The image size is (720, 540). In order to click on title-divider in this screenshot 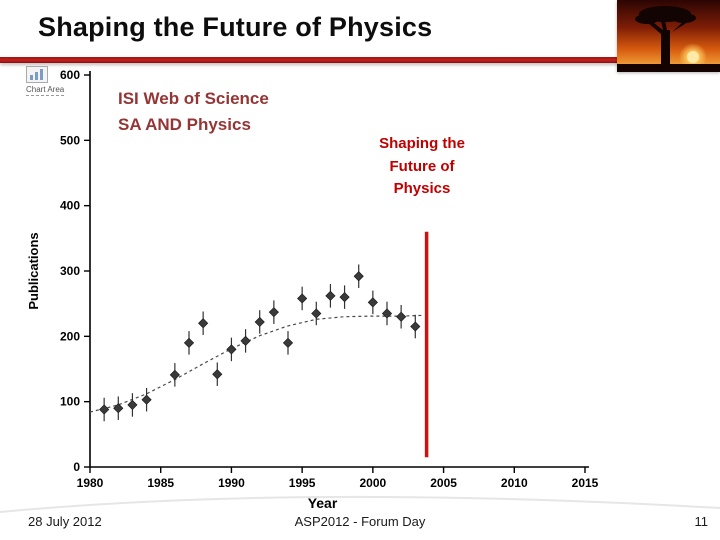, I will do `click(360, 60)`.